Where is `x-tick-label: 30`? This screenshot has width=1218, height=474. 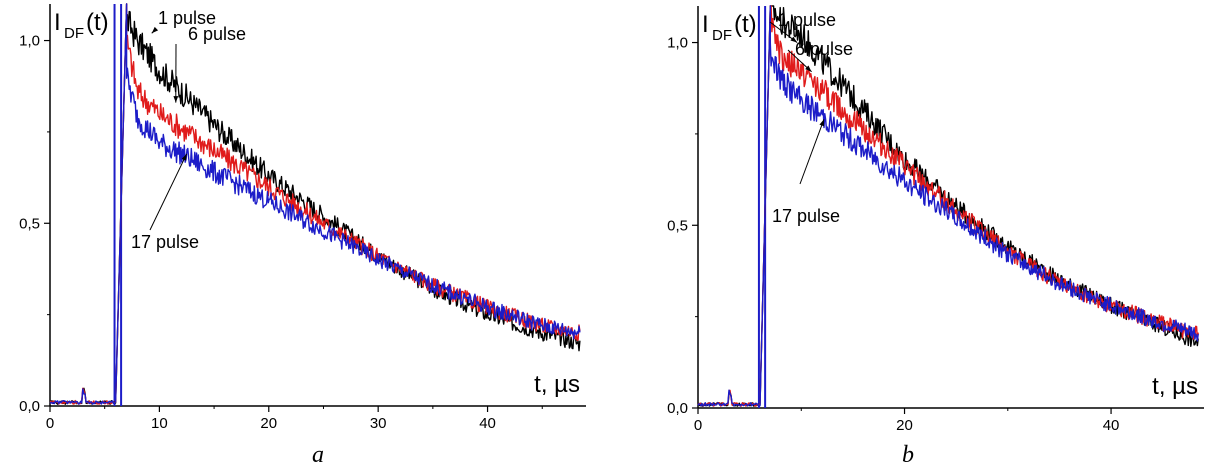
x-tick-label: 30 is located at coordinates (378, 423).